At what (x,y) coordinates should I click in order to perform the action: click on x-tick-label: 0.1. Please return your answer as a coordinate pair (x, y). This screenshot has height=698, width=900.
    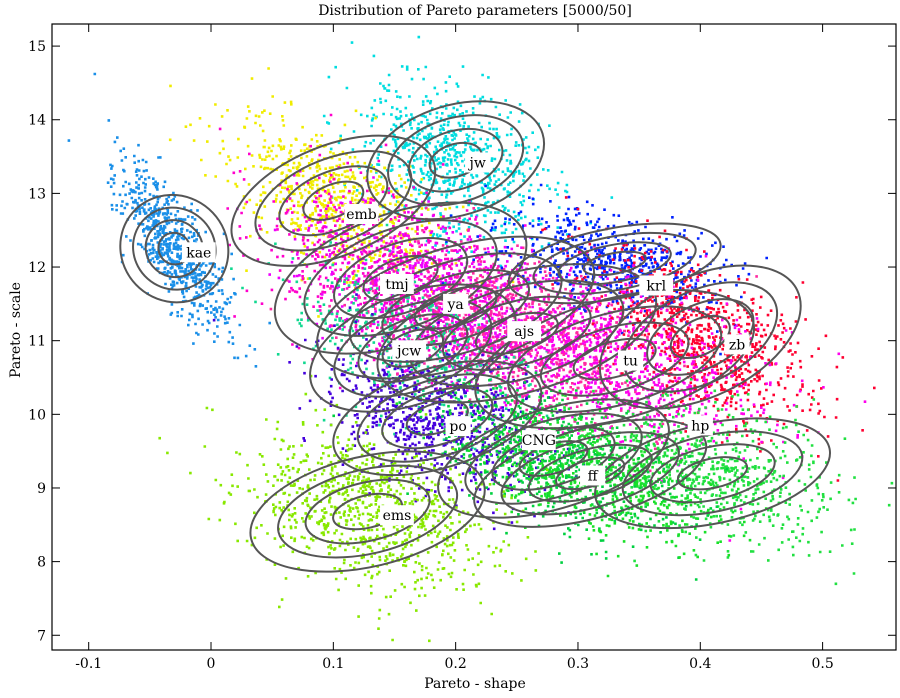
    Looking at the image, I should click on (333, 664).